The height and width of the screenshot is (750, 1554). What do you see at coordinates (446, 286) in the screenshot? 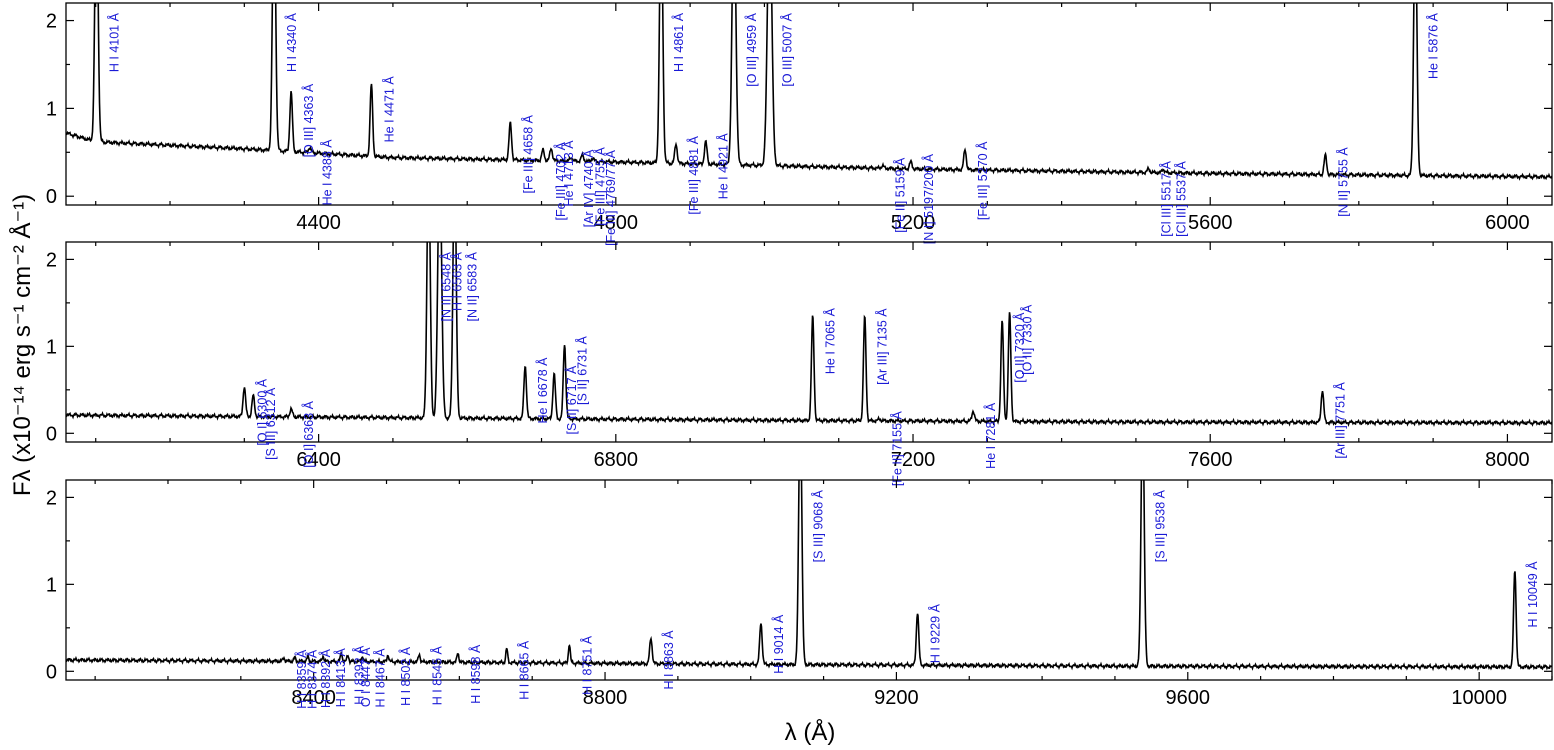
I see `line-label: [N II] 6548 Å` at bounding box center [446, 286].